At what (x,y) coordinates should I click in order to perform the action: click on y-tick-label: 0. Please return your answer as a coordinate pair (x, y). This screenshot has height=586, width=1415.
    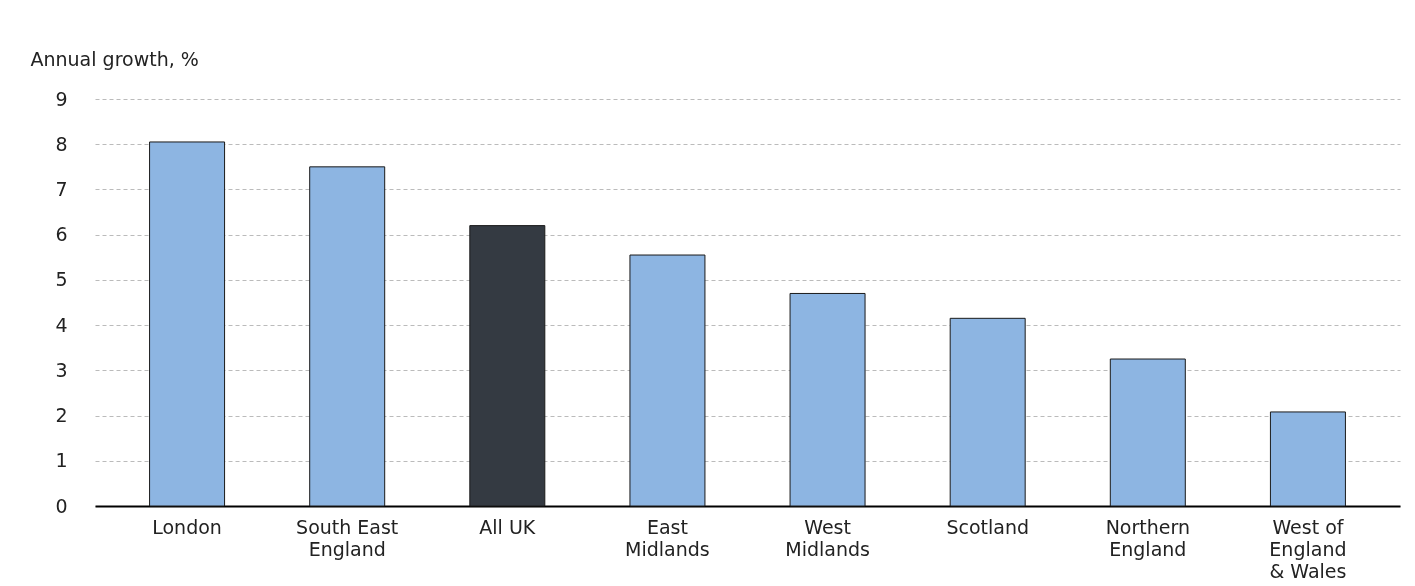
    Looking at the image, I should click on (61, 505).